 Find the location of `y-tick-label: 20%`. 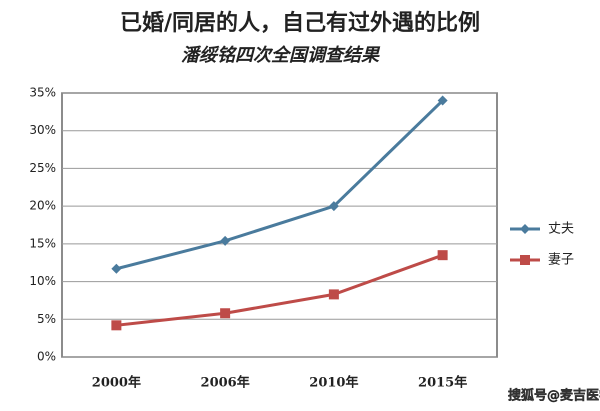

y-tick-label: 20% is located at coordinates (42, 206).